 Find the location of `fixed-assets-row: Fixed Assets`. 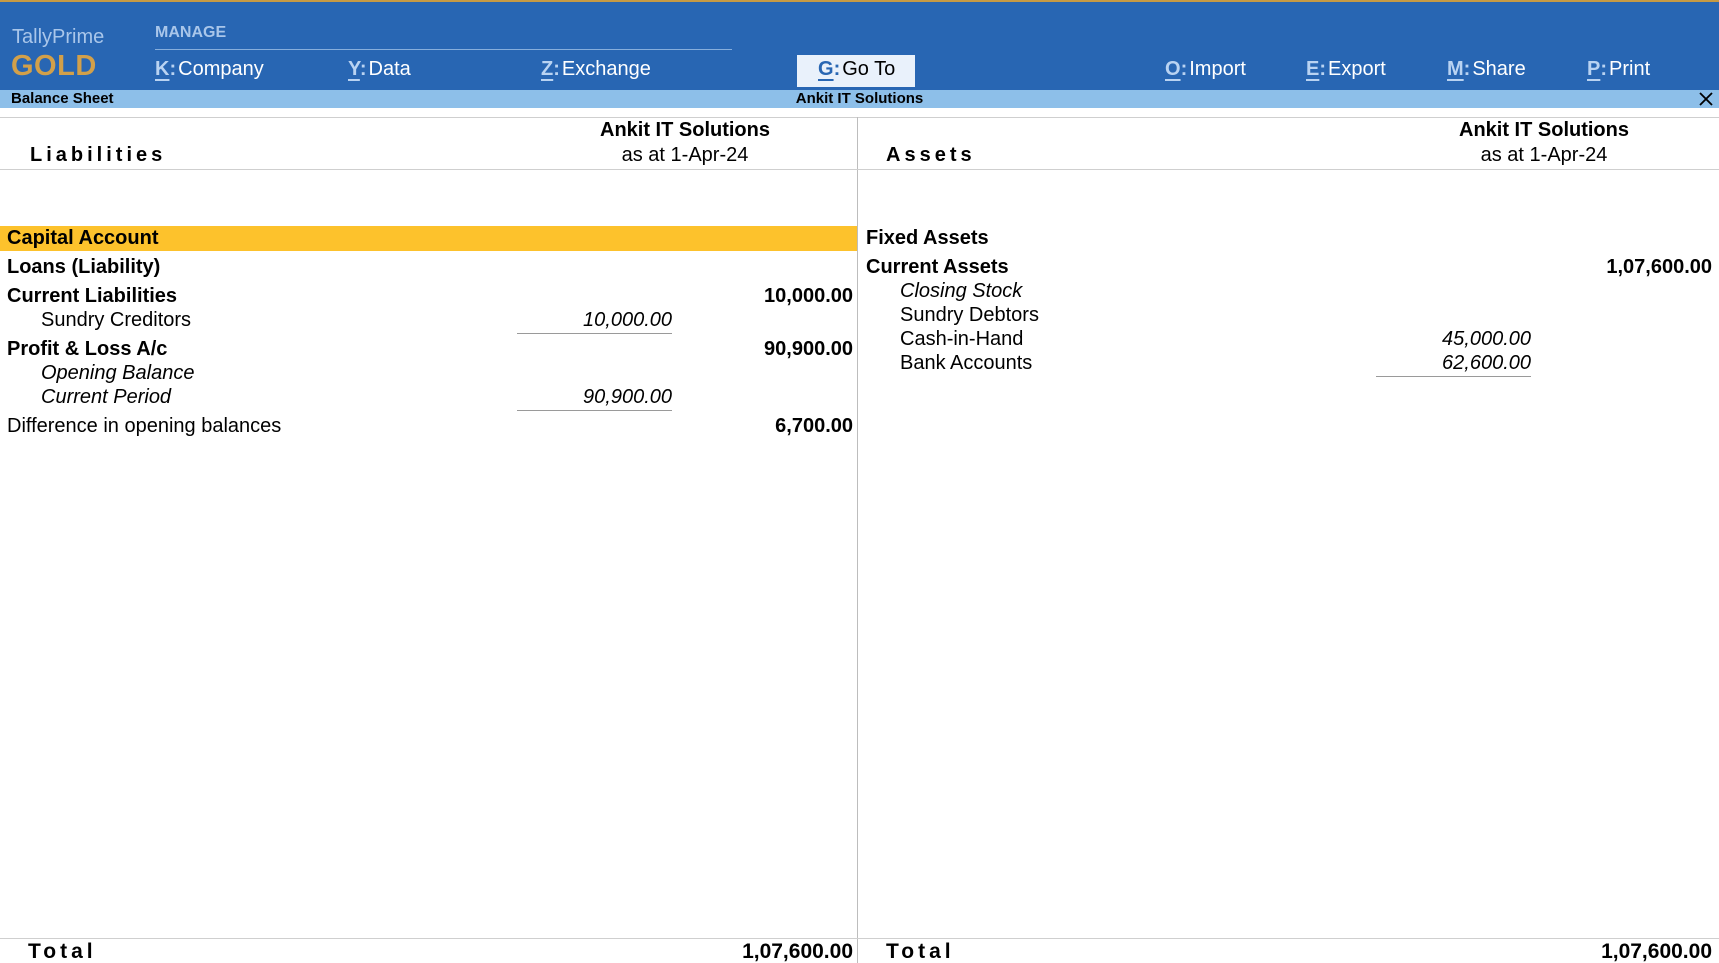

fixed-assets-row: Fixed Assets is located at coordinates (927, 238).